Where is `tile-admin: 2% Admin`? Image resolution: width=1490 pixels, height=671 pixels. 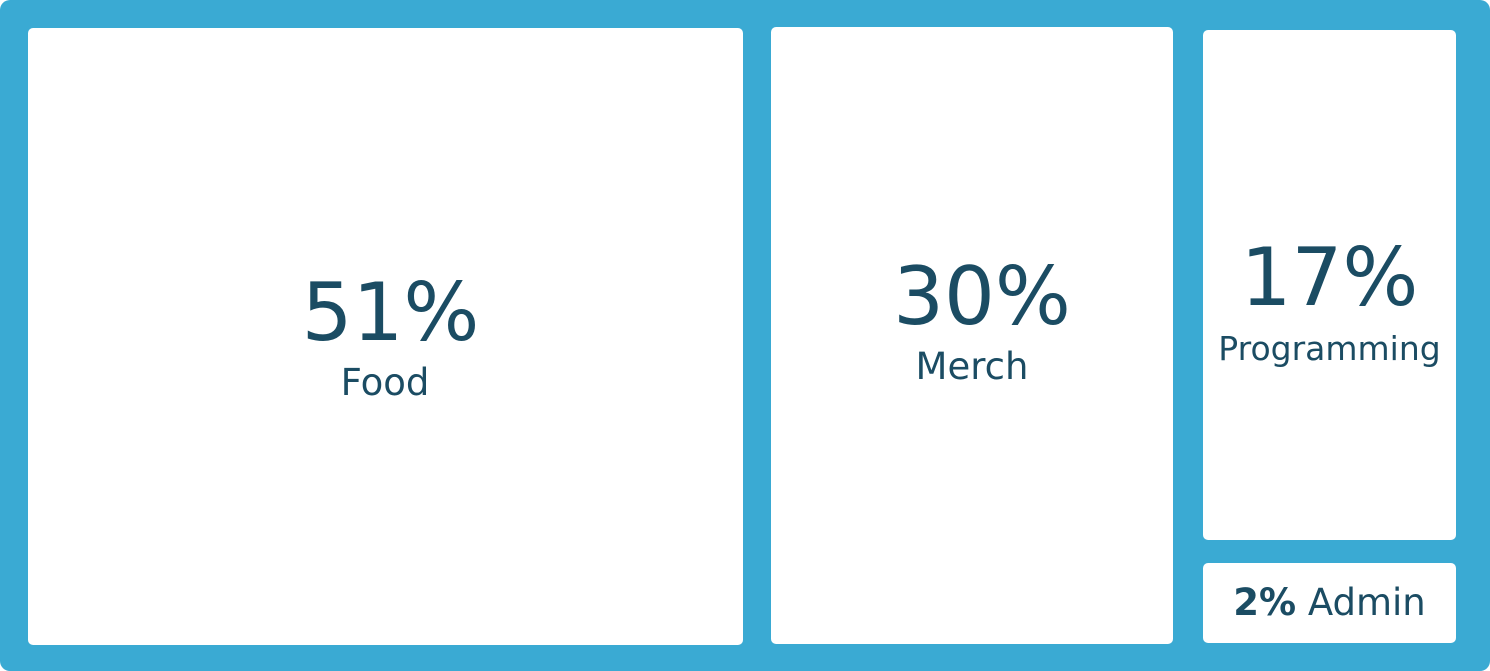 tile-admin: 2% Admin is located at coordinates (1329, 603).